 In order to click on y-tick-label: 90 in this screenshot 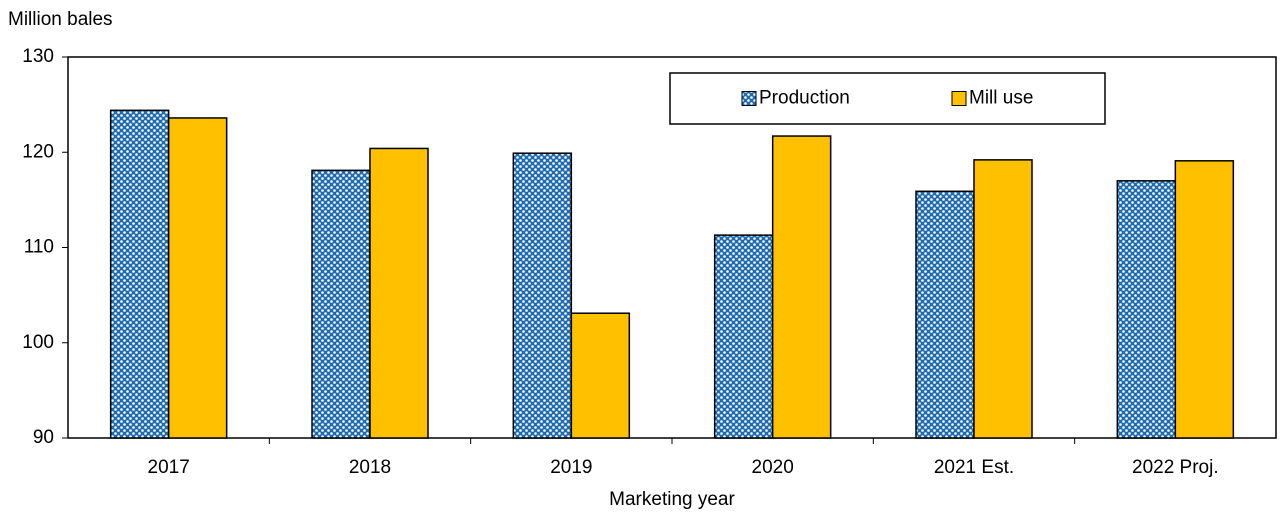, I will do `click(43, 437)`.